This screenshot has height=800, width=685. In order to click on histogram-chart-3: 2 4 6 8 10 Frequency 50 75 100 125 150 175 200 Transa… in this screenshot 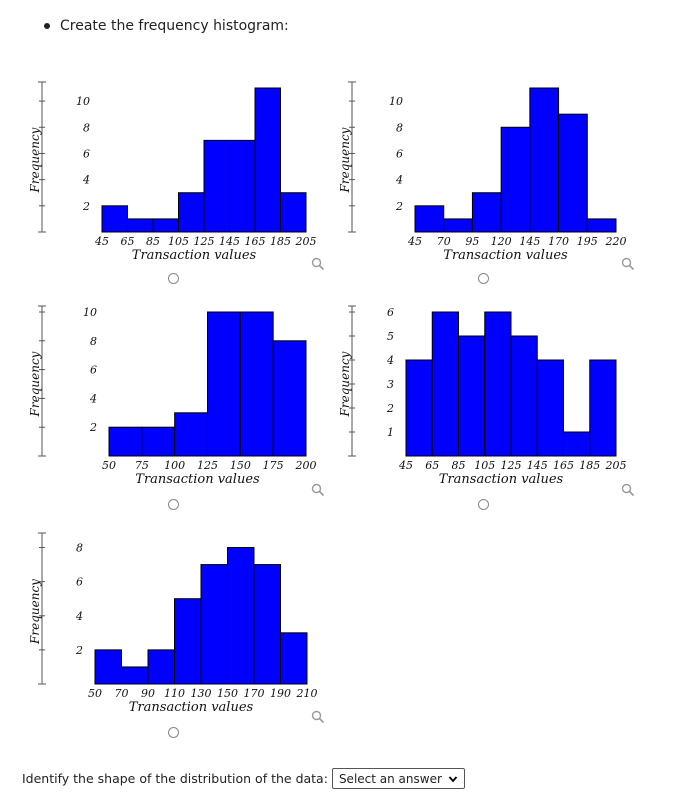, I will do `click(172, 396)`.